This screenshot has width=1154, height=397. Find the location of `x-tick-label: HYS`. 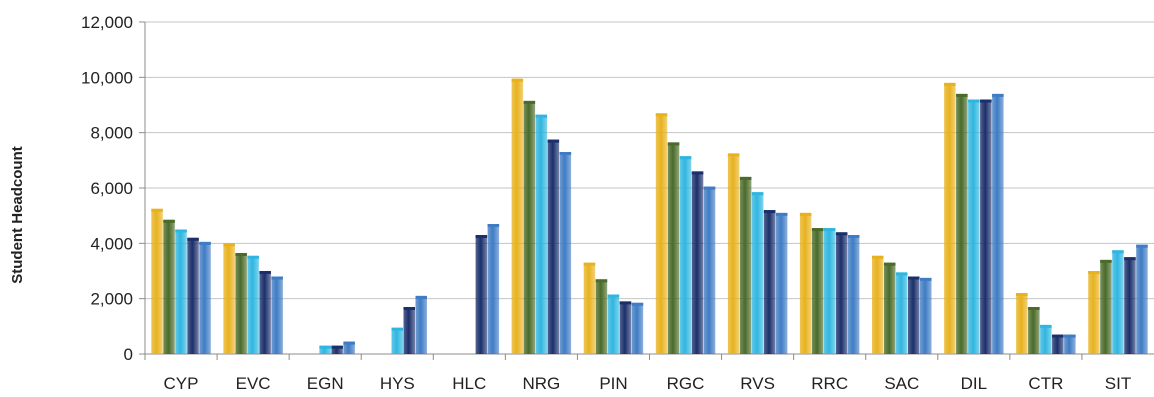

x-tick-label: HYS is located at coordinates (397, 383).